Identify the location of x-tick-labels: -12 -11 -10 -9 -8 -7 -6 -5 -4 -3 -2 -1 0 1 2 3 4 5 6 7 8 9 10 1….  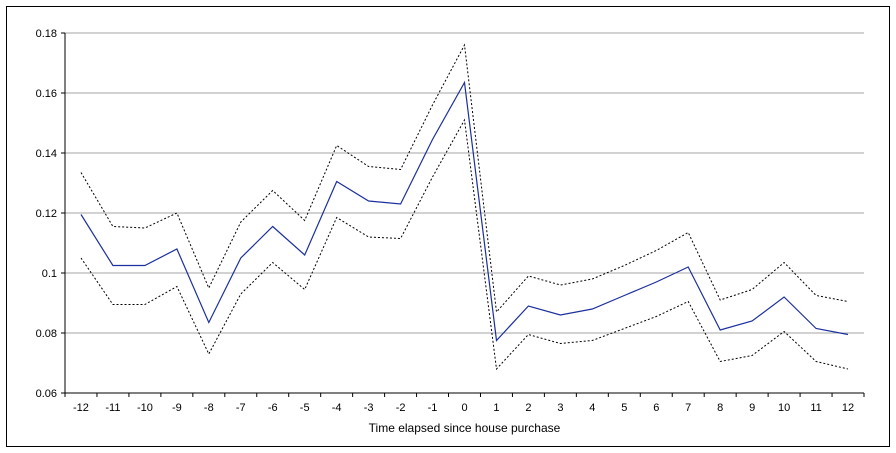
(463, 408).